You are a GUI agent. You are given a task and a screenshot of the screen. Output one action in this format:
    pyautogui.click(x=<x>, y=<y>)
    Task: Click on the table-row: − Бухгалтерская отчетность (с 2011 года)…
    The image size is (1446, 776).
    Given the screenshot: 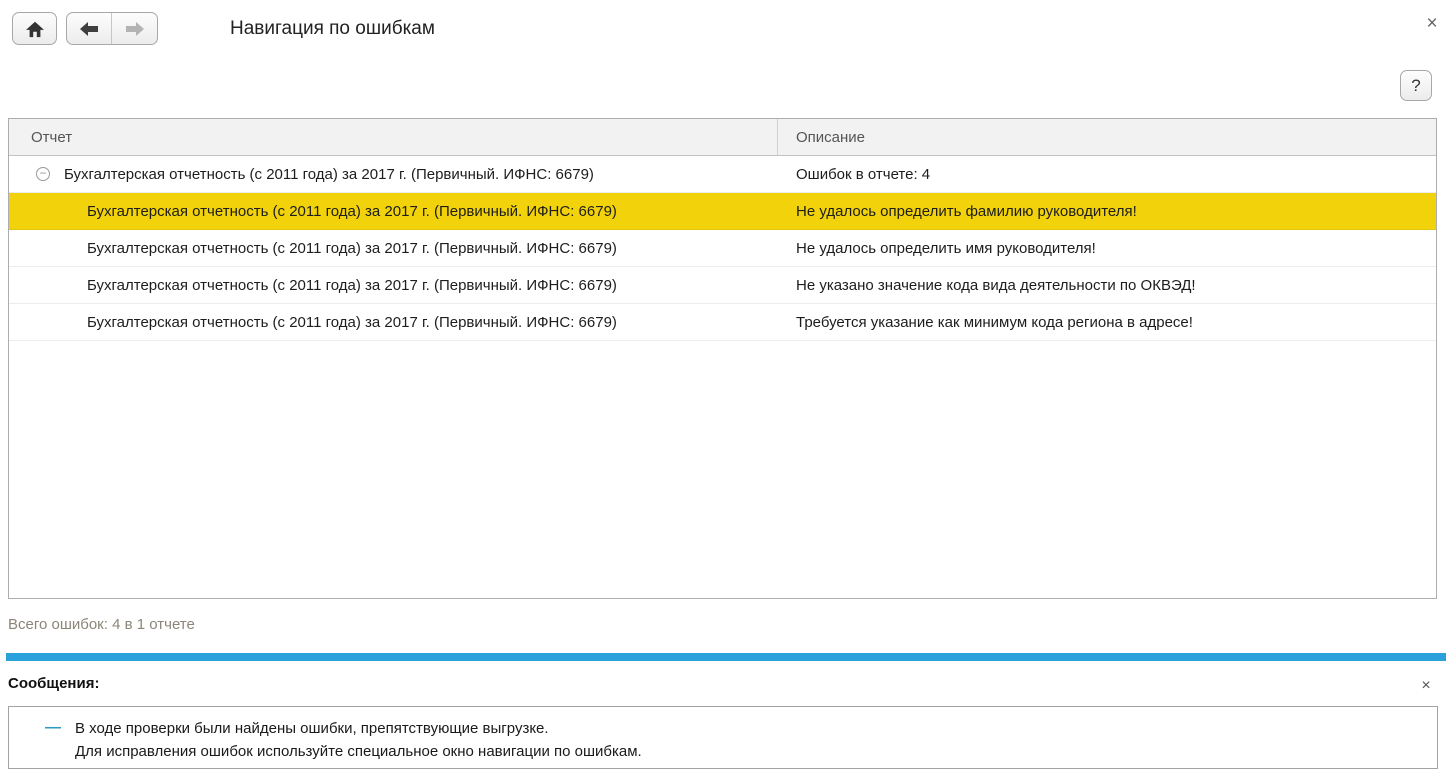 What is the action you would take?
    pyautogui.click(x=722, y=174)
    